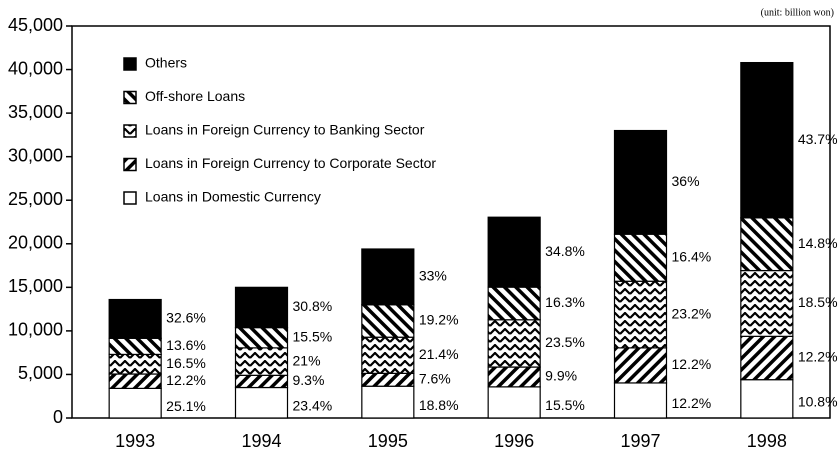  Describe the element at coordinates (35, 286) in the screenshot. I see `y-tick-label: 15,000` at that location.